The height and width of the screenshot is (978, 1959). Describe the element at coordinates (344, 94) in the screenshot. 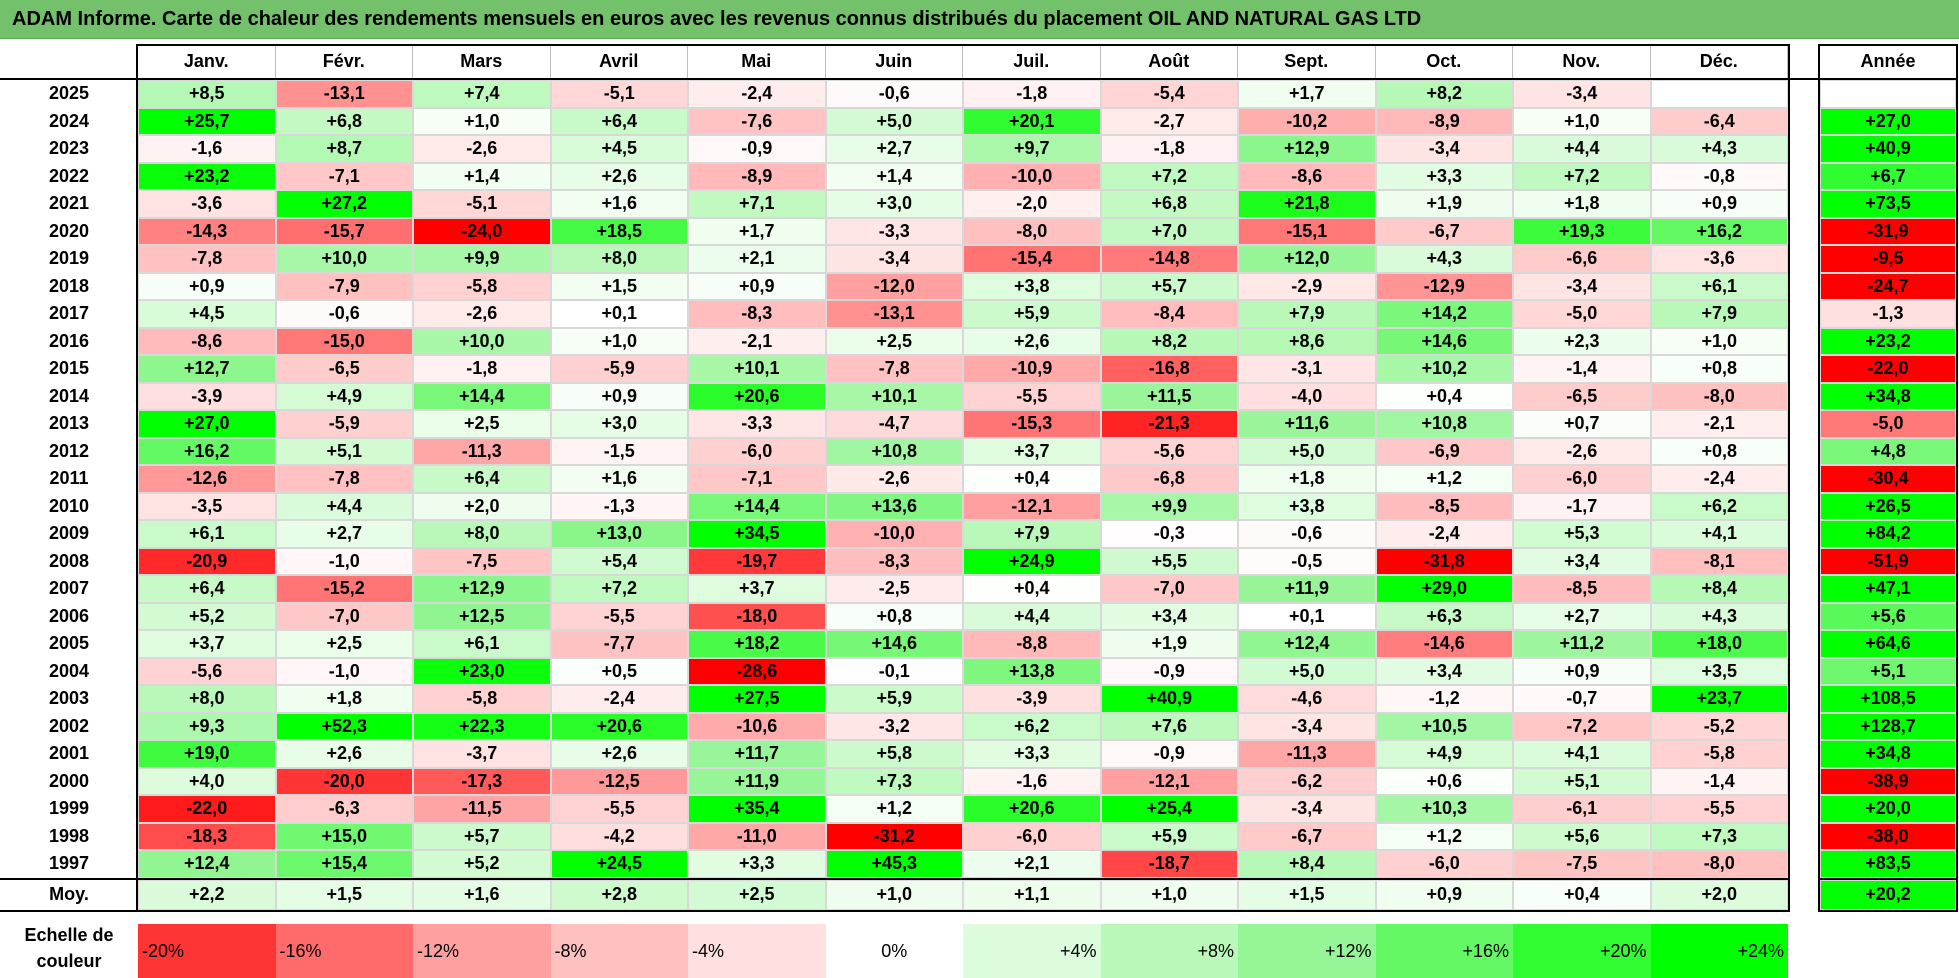

I see `heatmap-cell: -13,1` at that location.